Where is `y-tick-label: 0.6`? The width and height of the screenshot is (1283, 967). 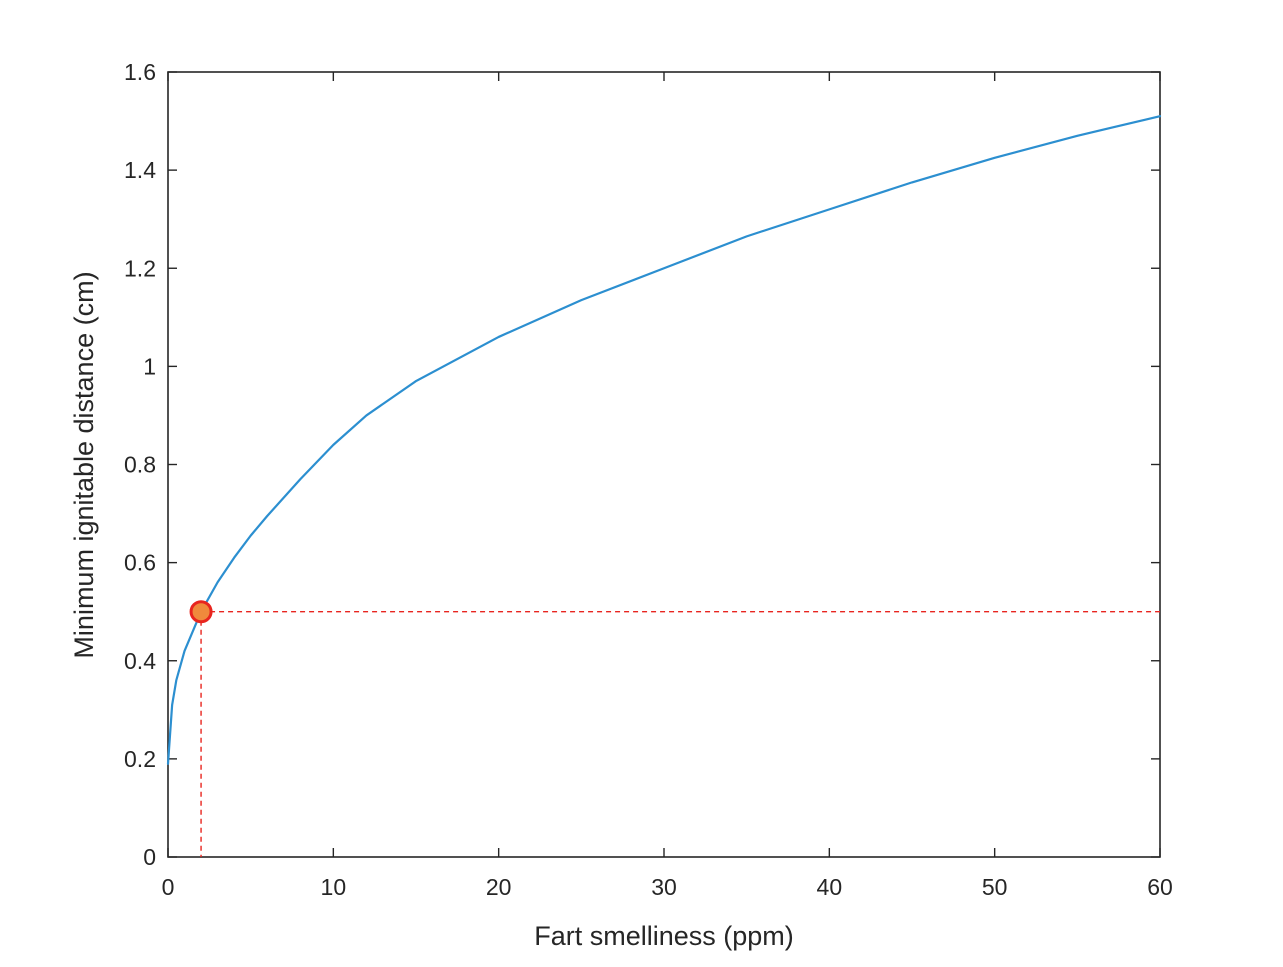 y-tick-label: 0.6 is located at coordinates (140, 563).